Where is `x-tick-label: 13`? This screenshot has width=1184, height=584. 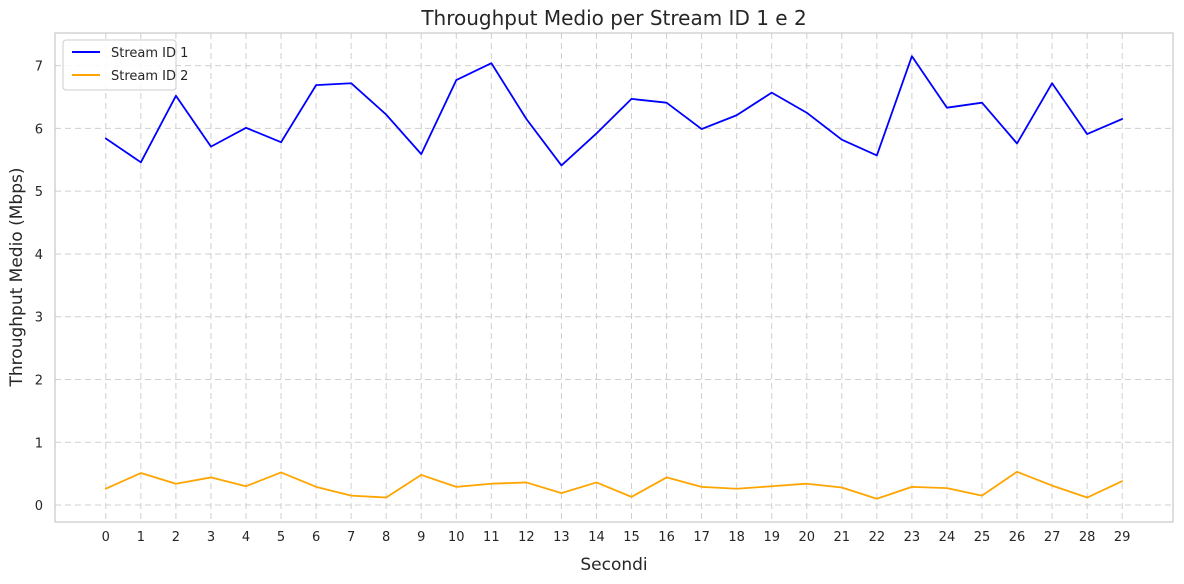
x-tick-label: 13 is located at coordinates (561, 537).